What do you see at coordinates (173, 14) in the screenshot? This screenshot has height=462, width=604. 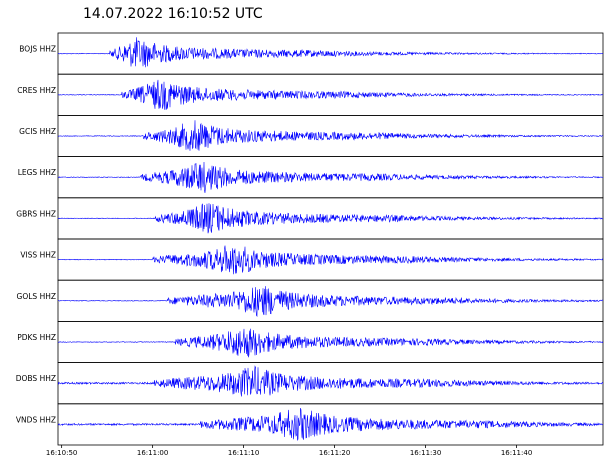 I see `chart-title: 14.07.2022 16:10:52 UTC` at bounding box center [173, 14].